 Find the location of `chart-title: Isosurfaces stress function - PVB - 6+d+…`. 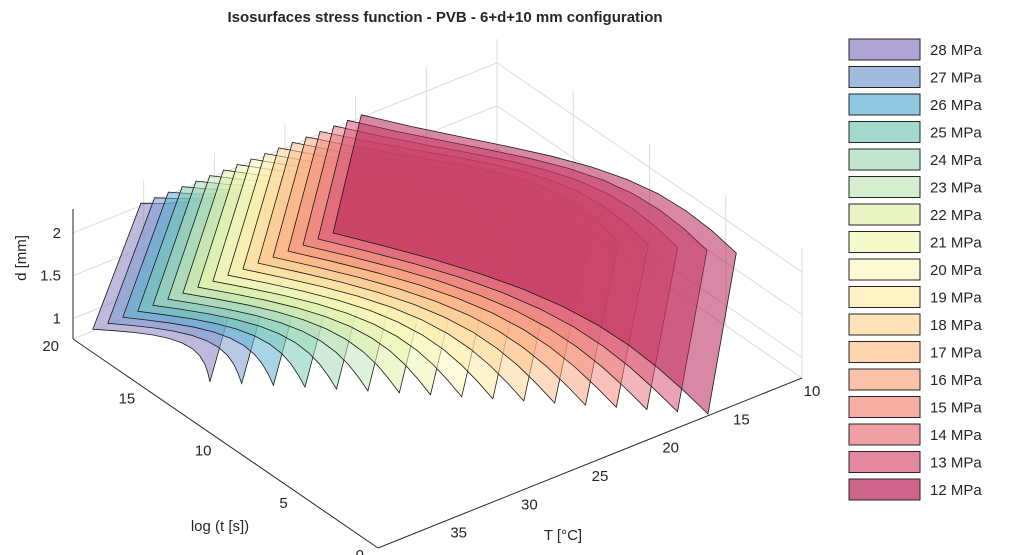

chart-title: Isosurfaces stress function - PVB - 6+d+… is located at coordinates (444, 17).